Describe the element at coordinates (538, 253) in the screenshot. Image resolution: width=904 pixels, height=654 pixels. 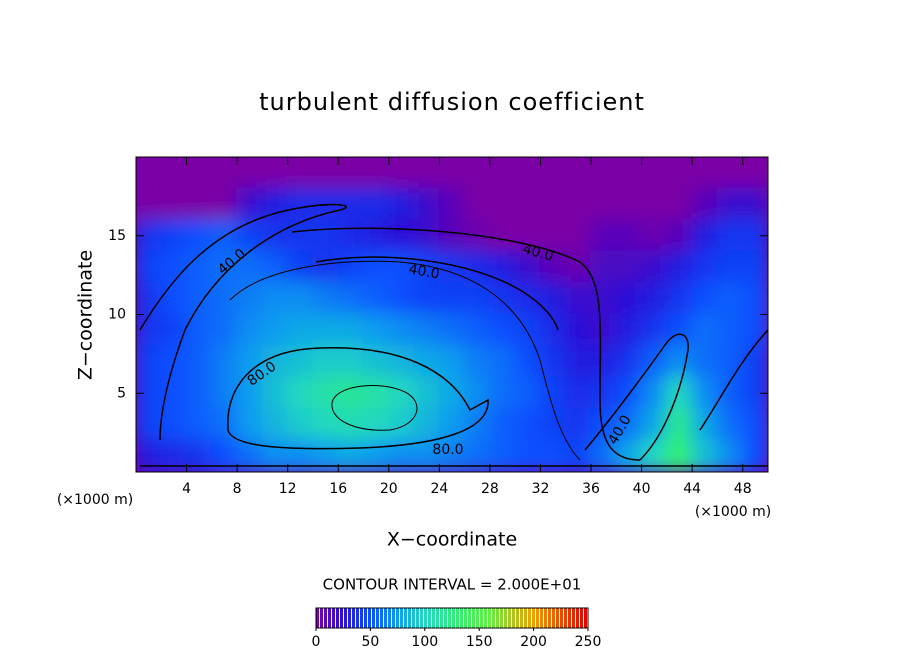
I see `contour-label: 40.0` at that location.